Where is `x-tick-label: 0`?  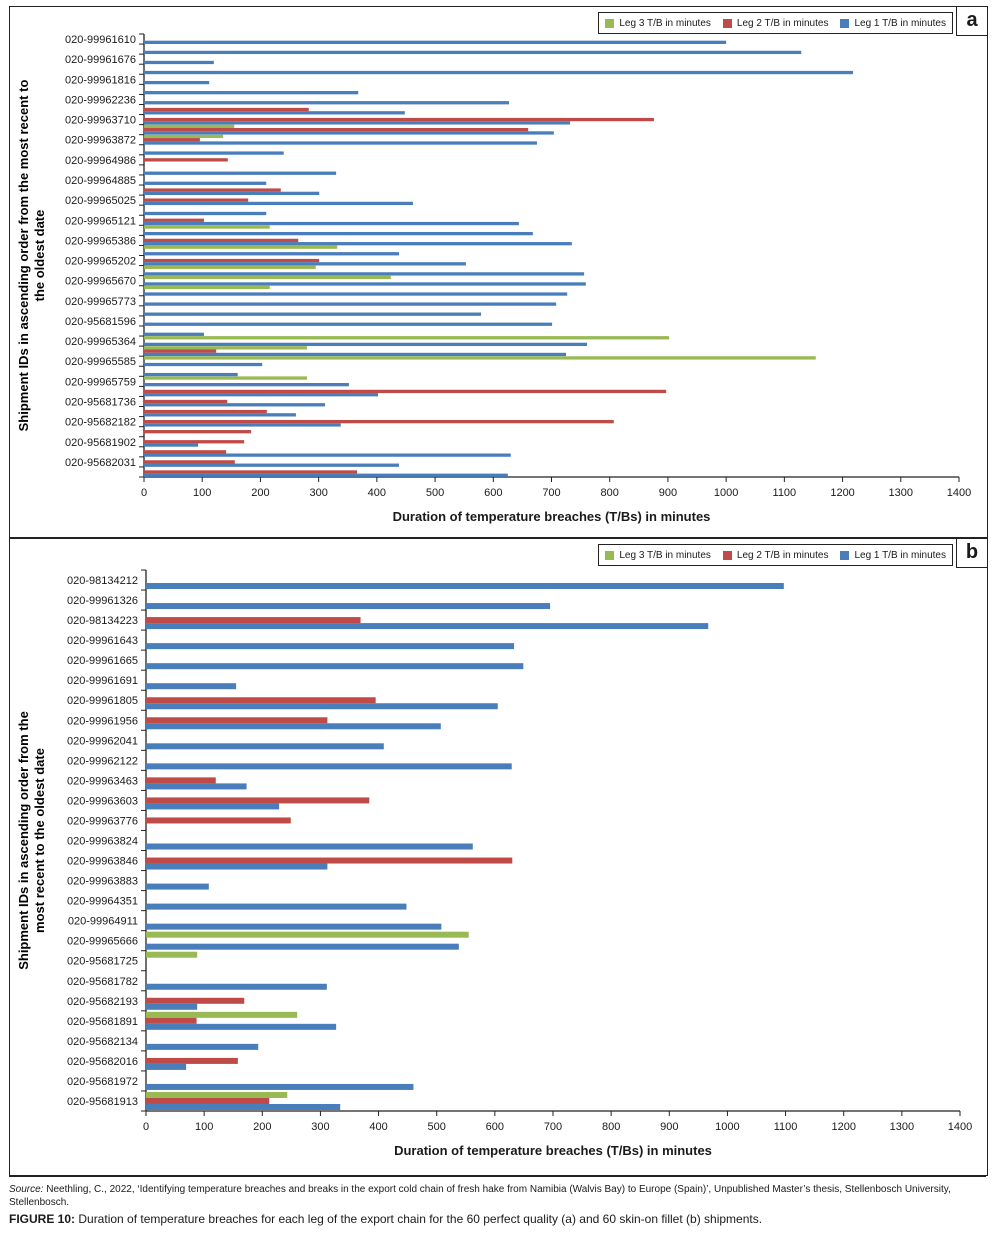
x-tick-label: 0 is located at coordinates (144, 493).